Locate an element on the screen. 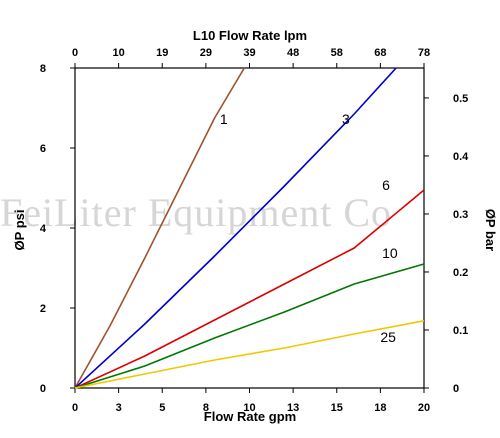  x2-tick-label: 48 is located at coordinates (293, 53).